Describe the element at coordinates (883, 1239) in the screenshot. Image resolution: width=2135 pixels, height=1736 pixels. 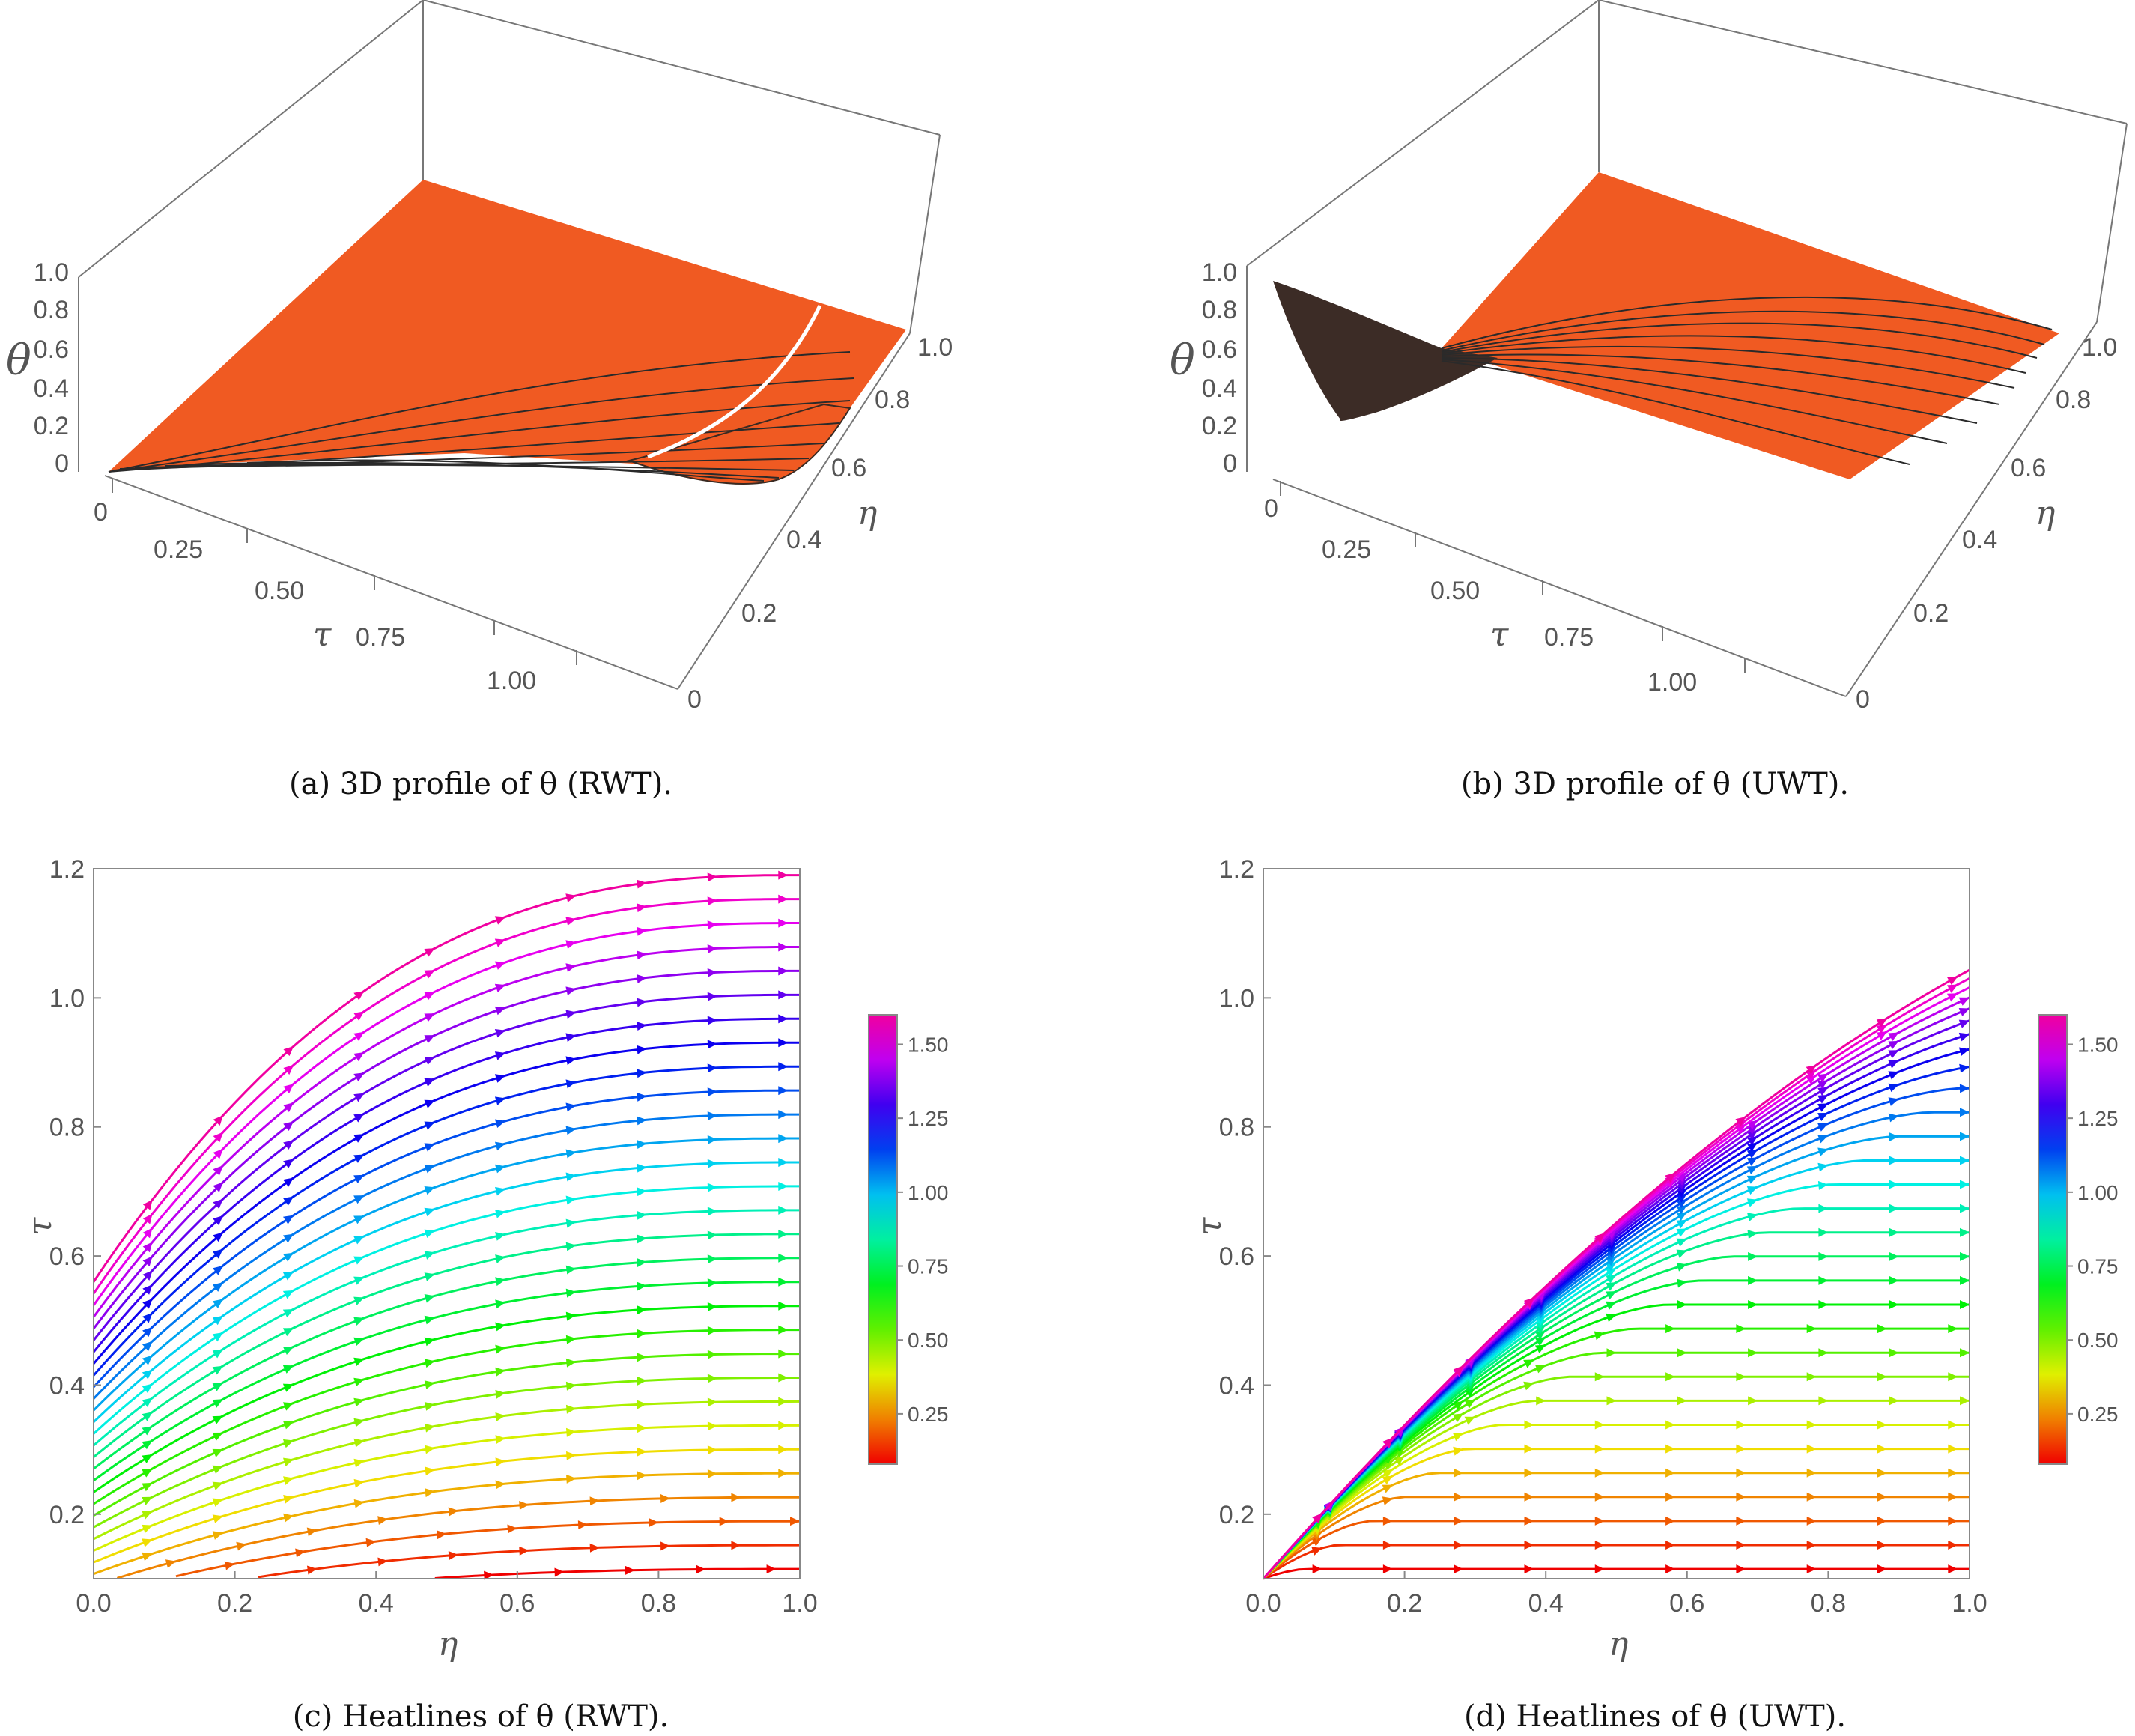
I see `colorbar-scale` at that location.